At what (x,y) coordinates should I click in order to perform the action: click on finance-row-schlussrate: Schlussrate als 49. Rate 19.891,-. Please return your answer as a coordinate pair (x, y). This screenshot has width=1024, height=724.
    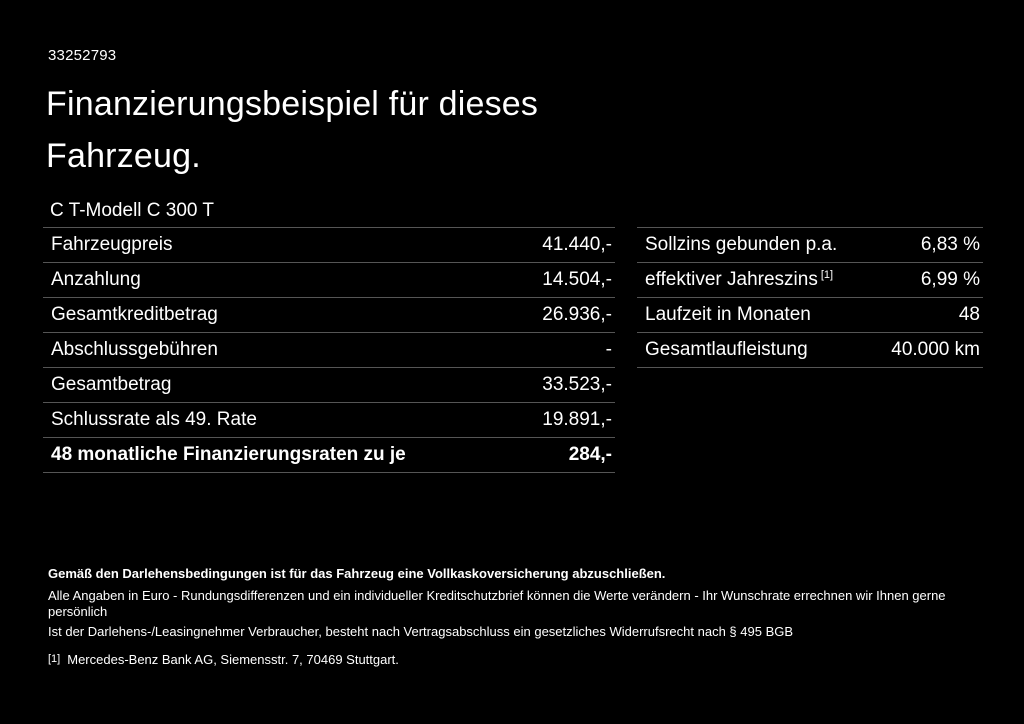
    Looking at the image, I should click on (329, 420).